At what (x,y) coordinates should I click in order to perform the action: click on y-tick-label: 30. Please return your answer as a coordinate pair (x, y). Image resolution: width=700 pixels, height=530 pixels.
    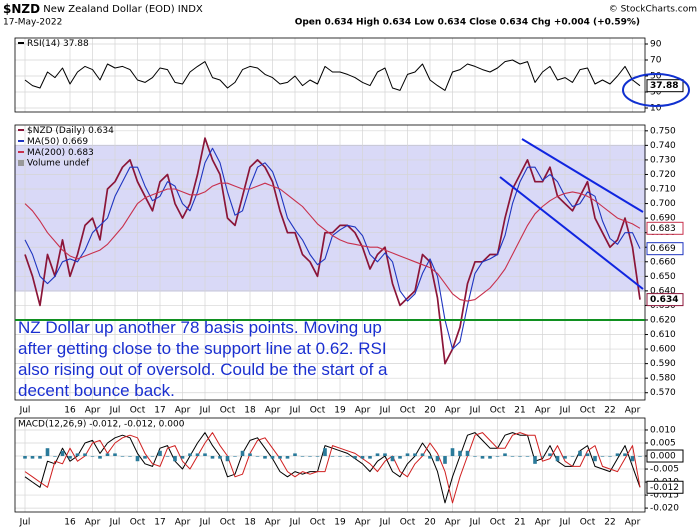
    Looking at the image, I should click on (656, 93).